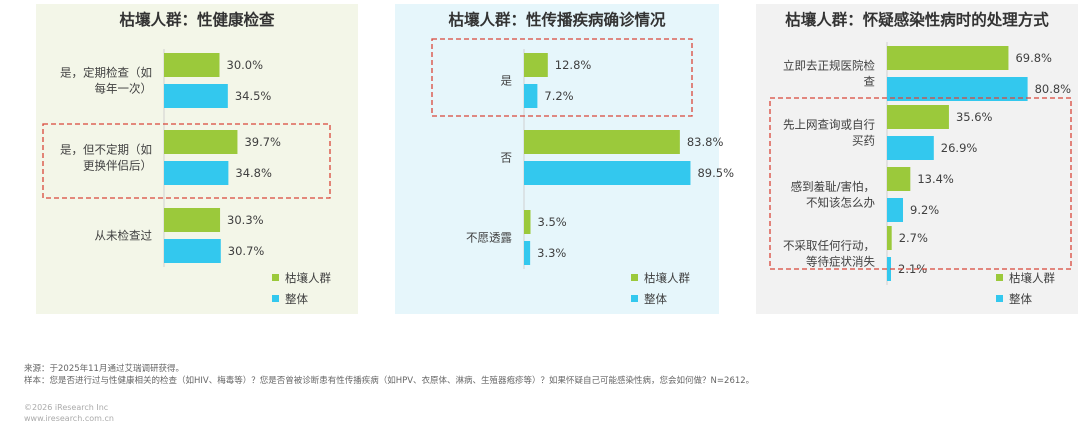 This screenshot has height=429, width=1080. Describe the element at coordinates (705, 142) in the screenshot. I see `data-label: 83.8%` at that location.